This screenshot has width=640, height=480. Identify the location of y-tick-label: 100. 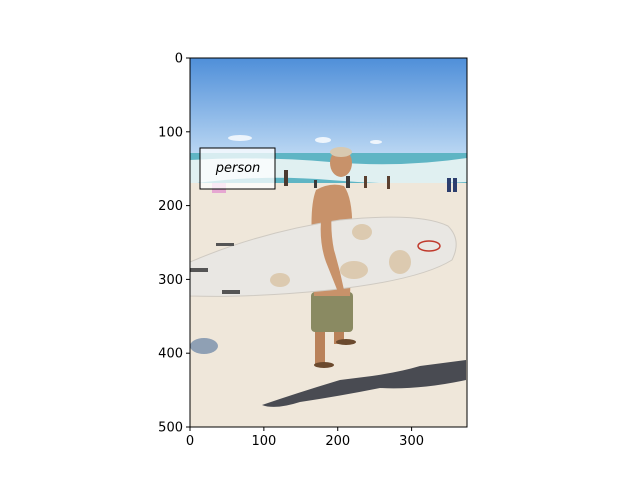
(170, 132).